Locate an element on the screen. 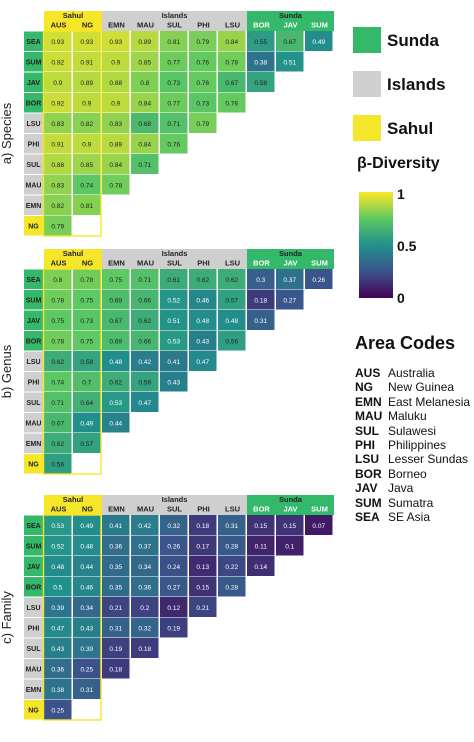 This screenshot has height=742, width=474. row-label: SEA is located at coordinates (33, 526).